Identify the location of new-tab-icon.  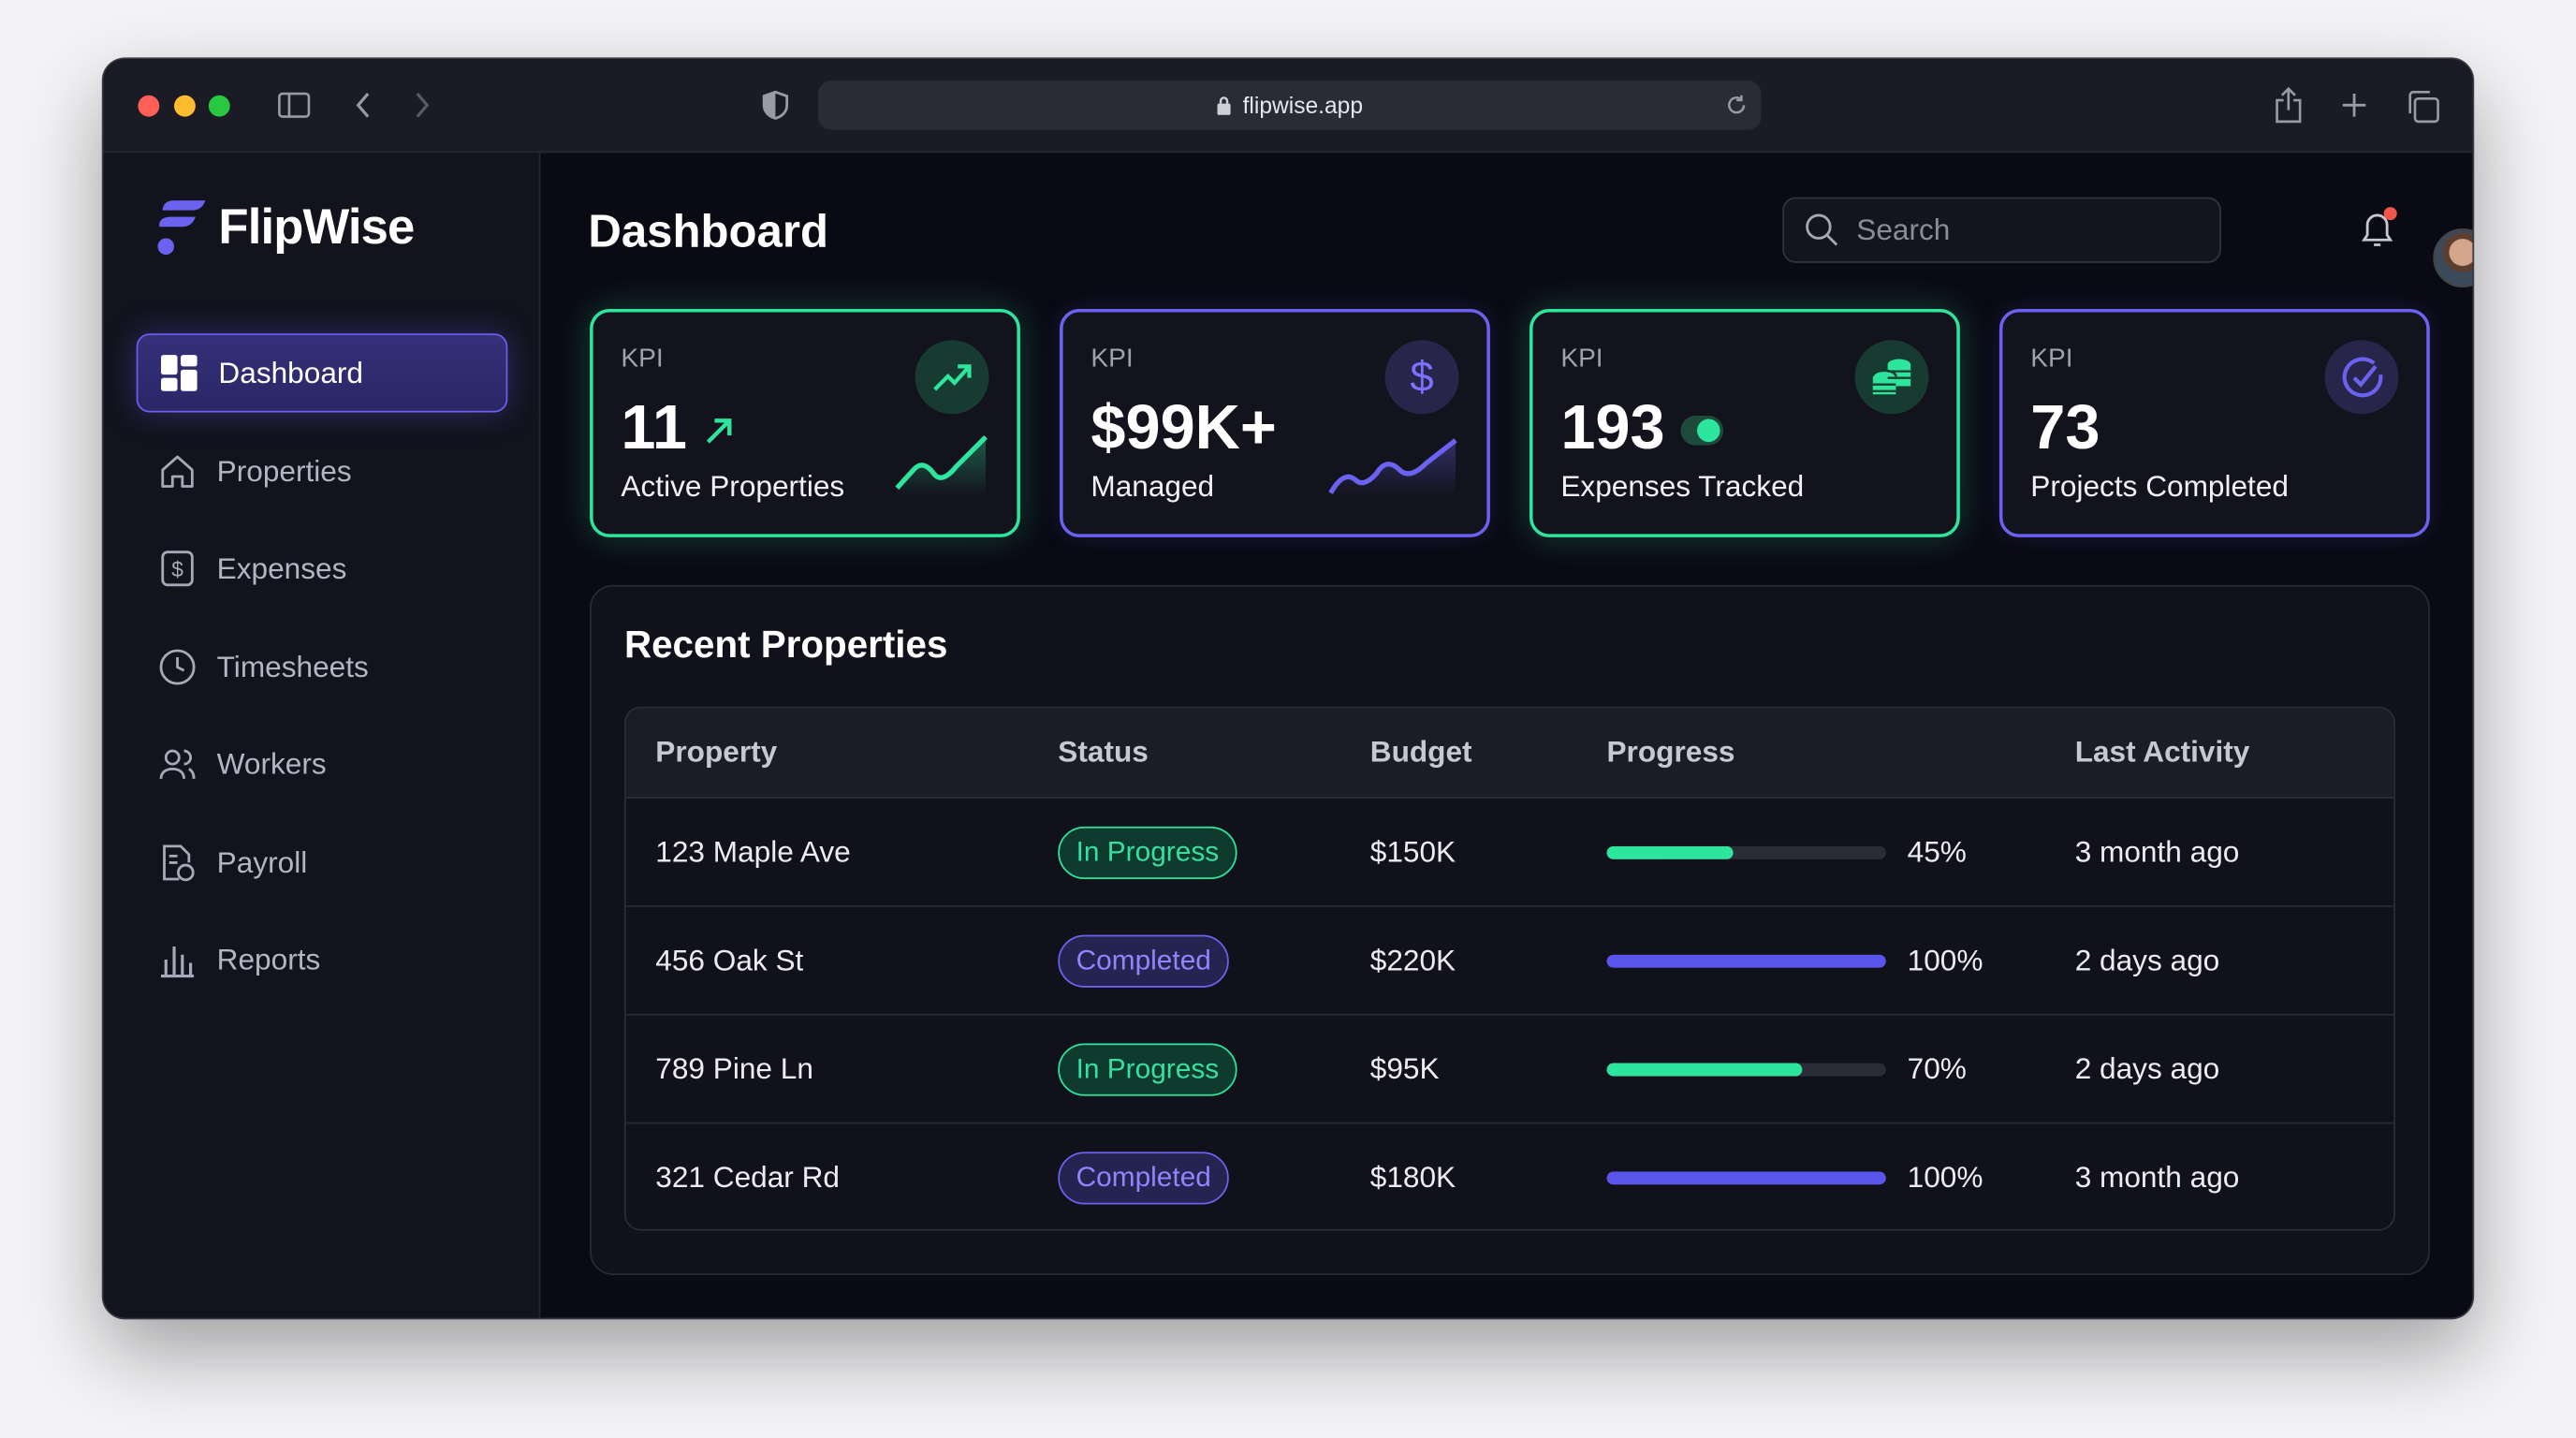
(2354, 105).